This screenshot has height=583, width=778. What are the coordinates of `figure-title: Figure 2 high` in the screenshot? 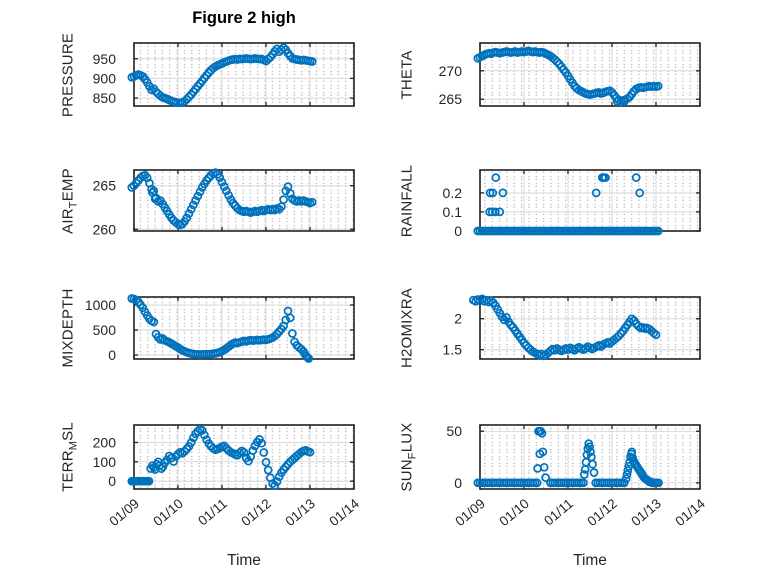 It's located at (244, 18).